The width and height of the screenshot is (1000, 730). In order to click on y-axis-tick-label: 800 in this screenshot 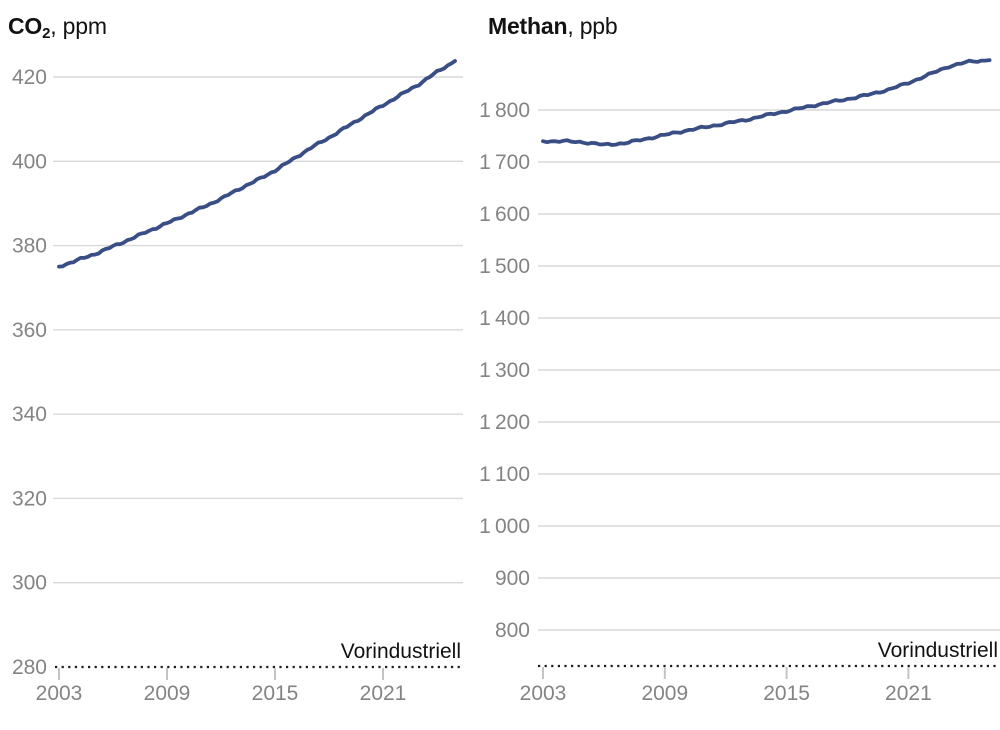, I will do `click(512, 630)`.